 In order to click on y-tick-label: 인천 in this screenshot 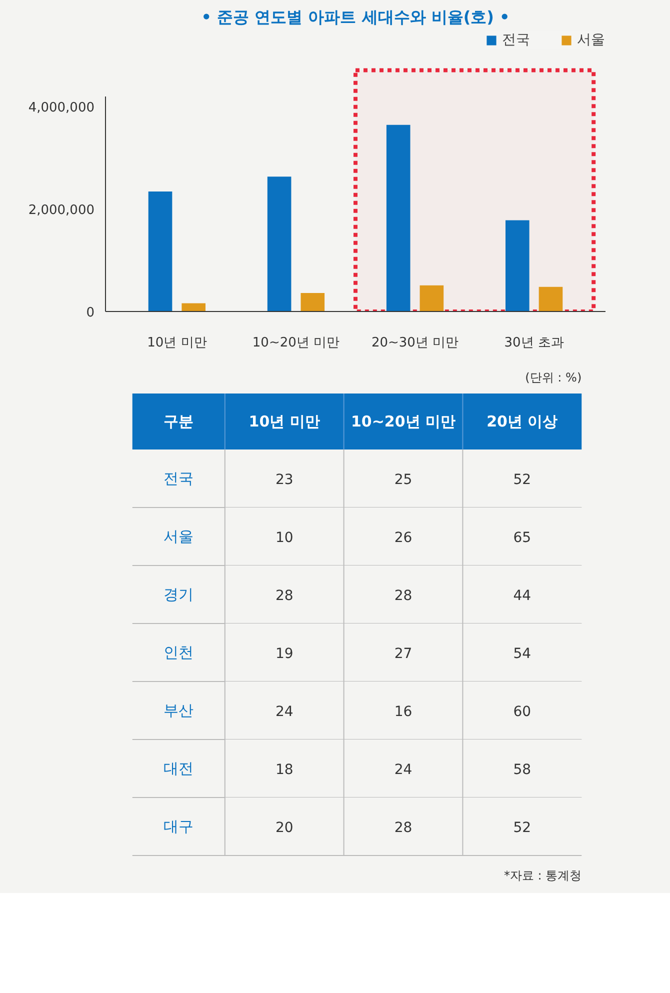, I will do `click(179, 653)`.